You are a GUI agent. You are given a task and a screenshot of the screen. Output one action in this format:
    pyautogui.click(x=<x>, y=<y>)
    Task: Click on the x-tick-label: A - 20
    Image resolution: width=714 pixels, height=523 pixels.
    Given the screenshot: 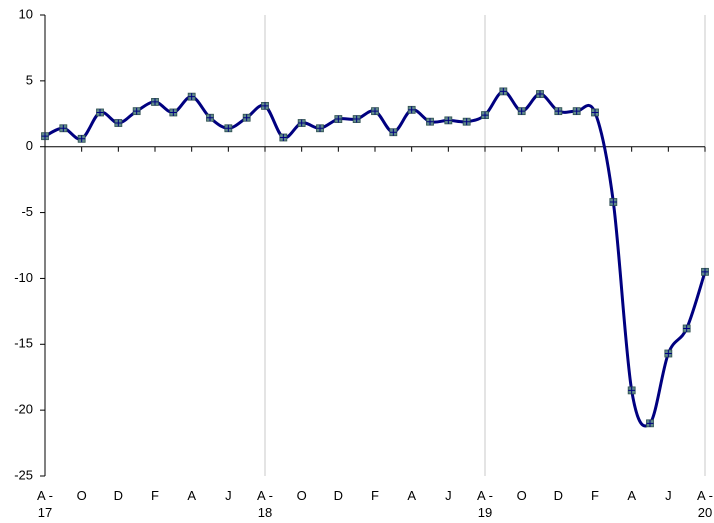 What is the action you would take?
    pyautogui.click(x=705, y=504)
    